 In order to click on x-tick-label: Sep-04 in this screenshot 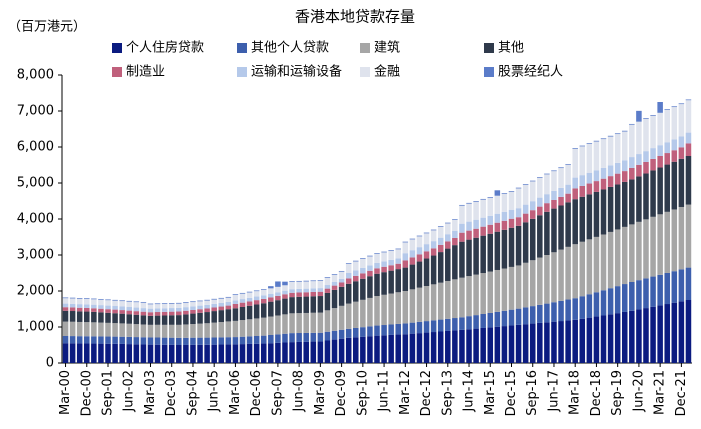, I will do `click(192, 393)`.